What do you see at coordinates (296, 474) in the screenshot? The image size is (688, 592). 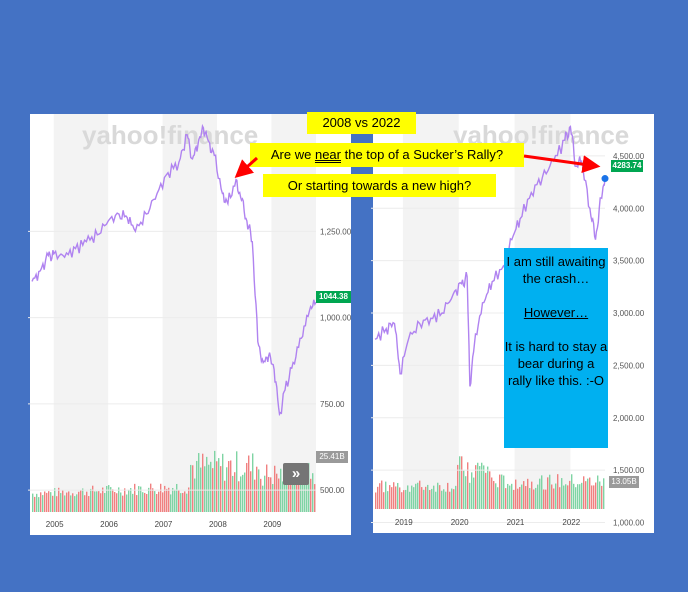 I see `double-chevron-right-icon: »` at bounding box center [296, 474].